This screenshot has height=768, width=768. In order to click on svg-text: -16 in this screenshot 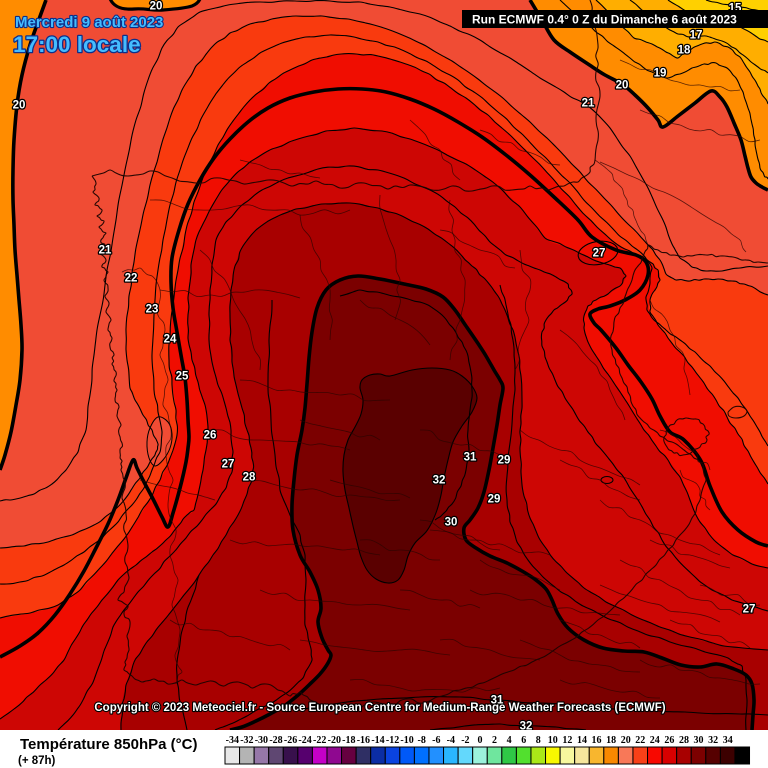, I will do `click(363, 740)`.